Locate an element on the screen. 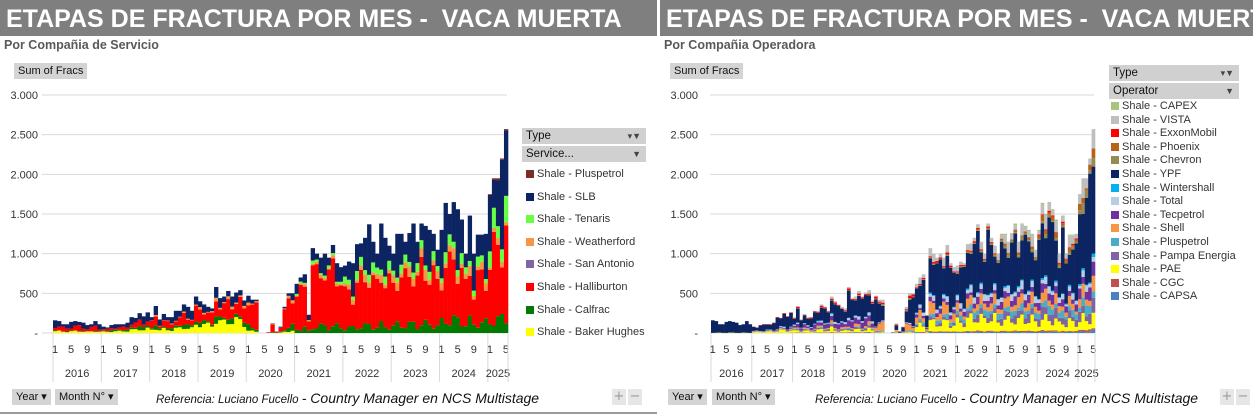  legend-item: Shale - CGC is located at coordinates (1147, 283).